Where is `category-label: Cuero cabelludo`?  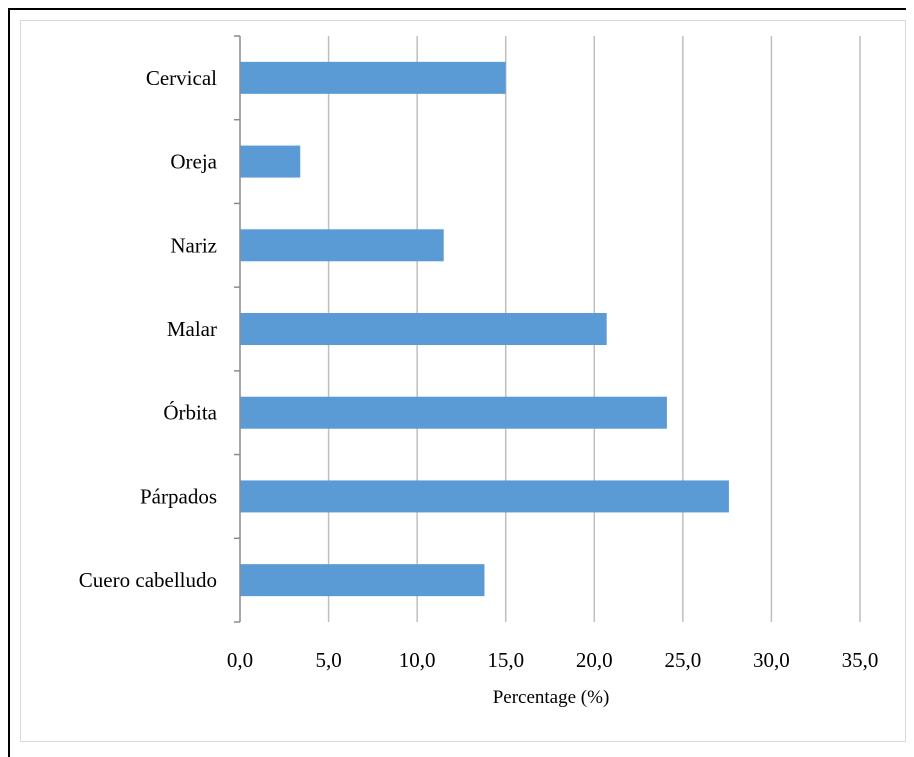
category-label: Cuero cabelludo is located at coordinates (148, 580).